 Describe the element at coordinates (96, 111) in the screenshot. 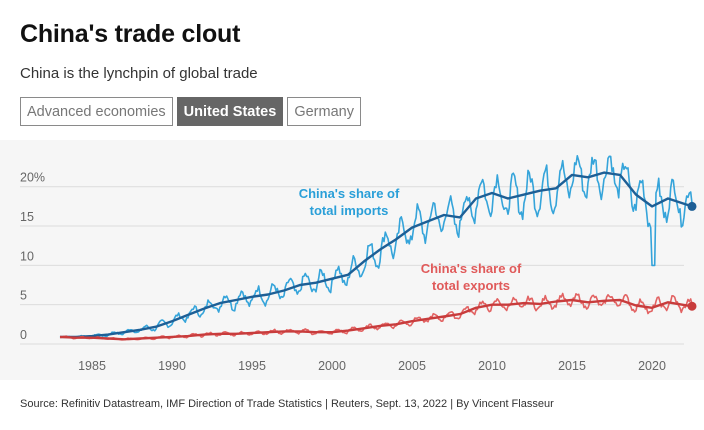

I see `tab-advanced-economies: Advanced economies` at that location.